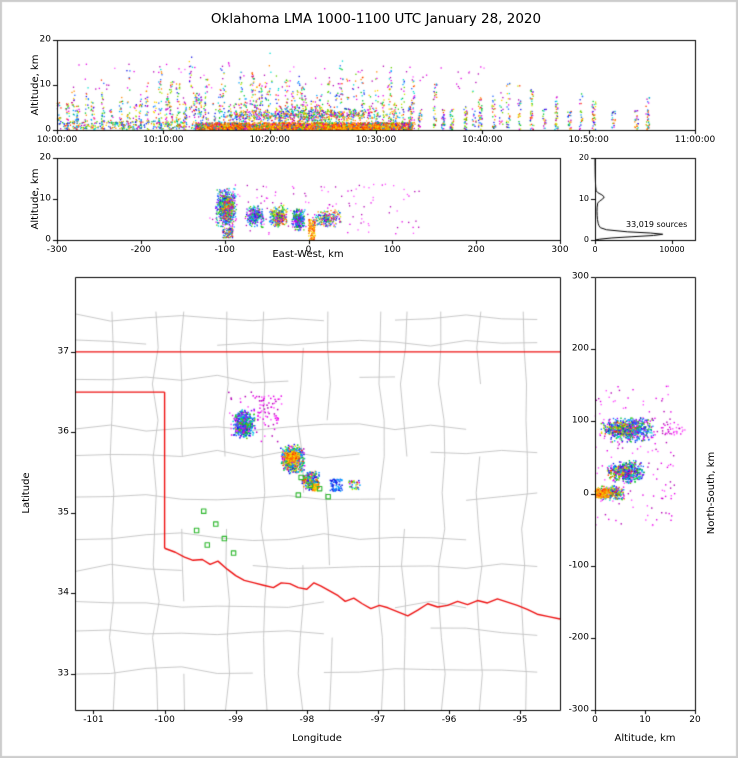  I want to click on tick-label: -97, so click(378, 720).